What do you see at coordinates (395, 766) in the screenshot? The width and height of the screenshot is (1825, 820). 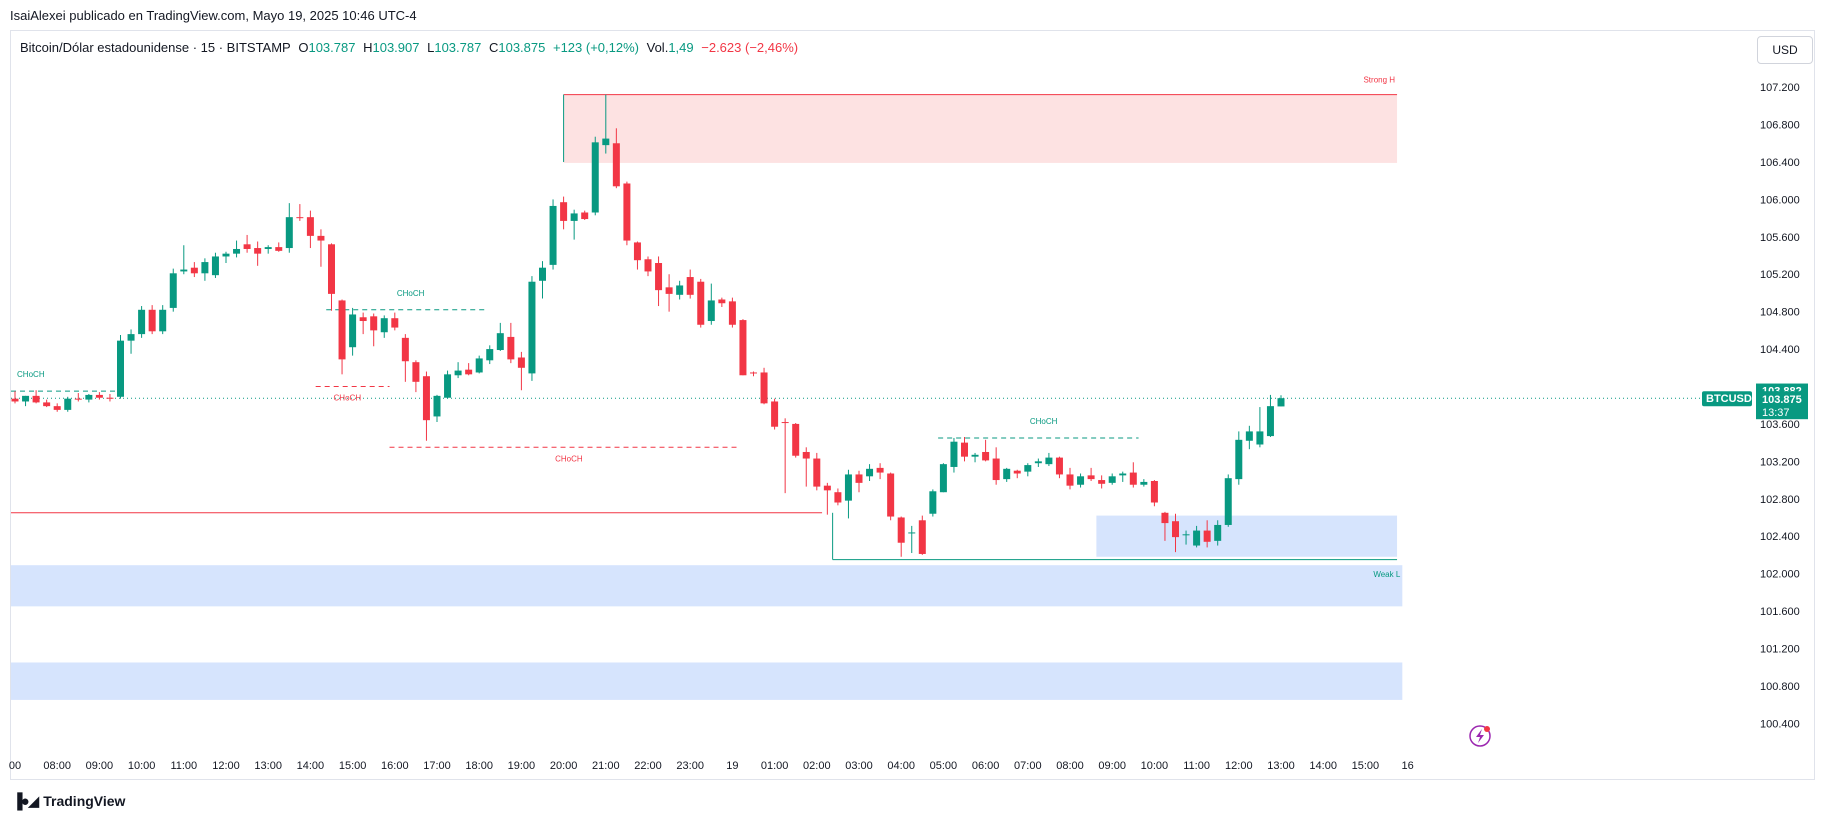 I see `x-tick-label: 16:00` at bounding box center [395, 766].